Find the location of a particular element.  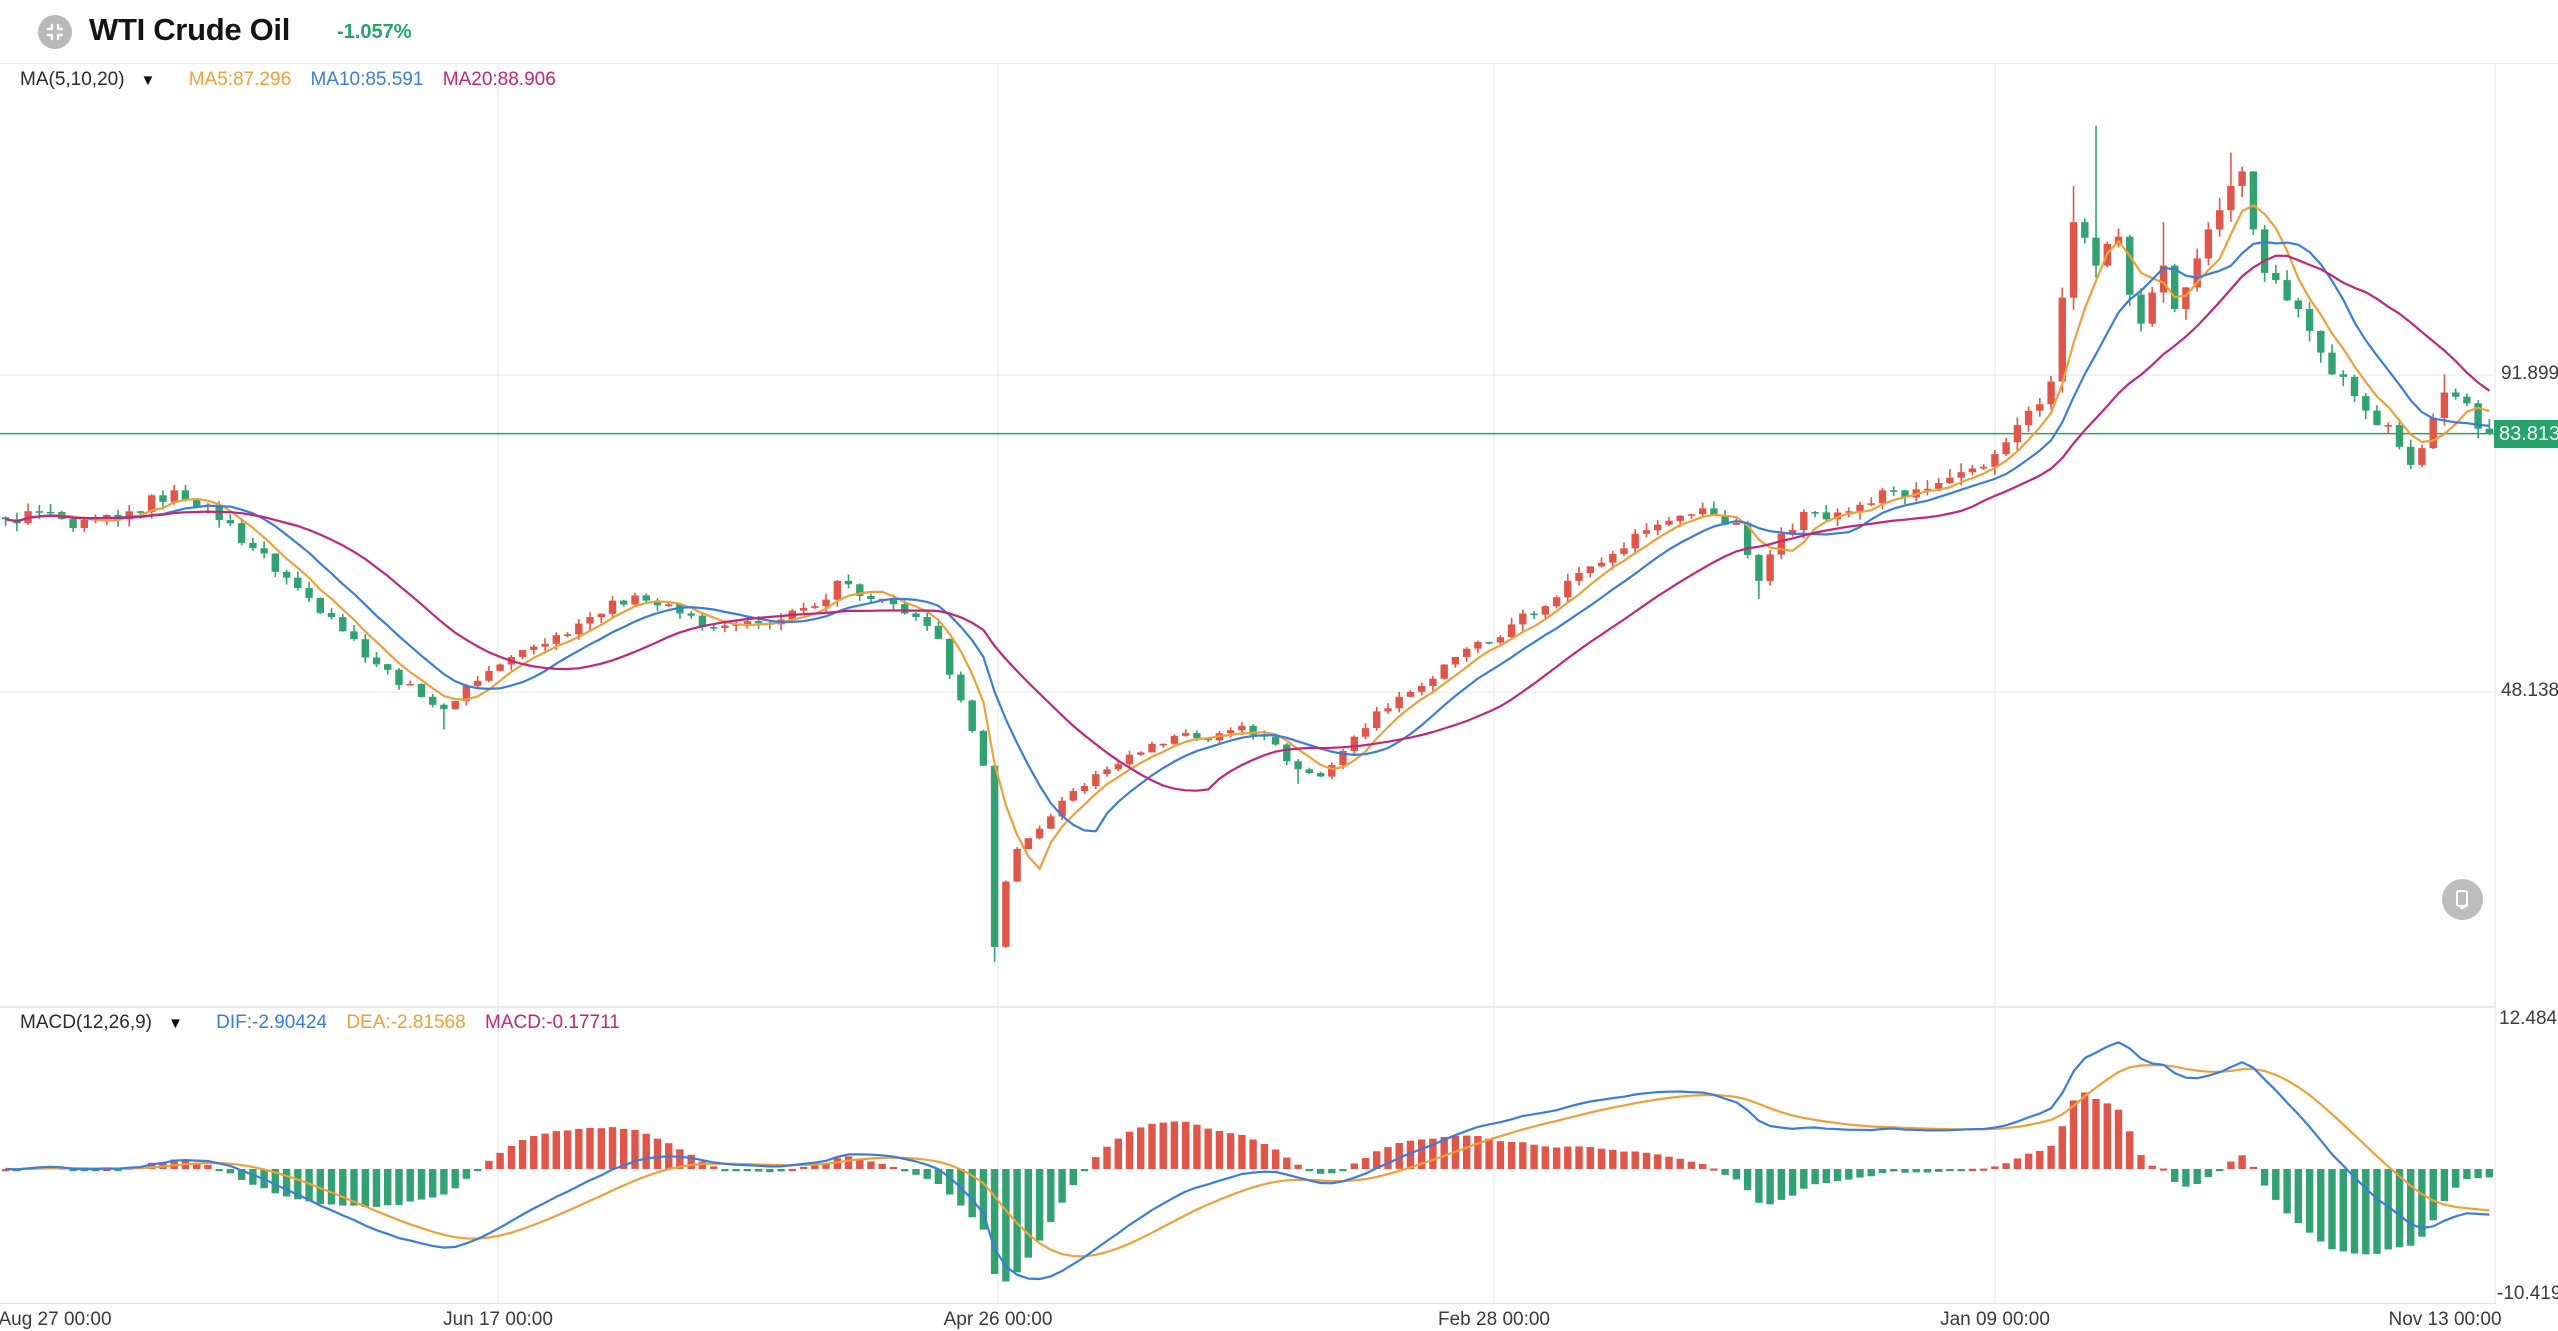

ma5-value: MA5:87.296 is located at coordinates (240, 79).